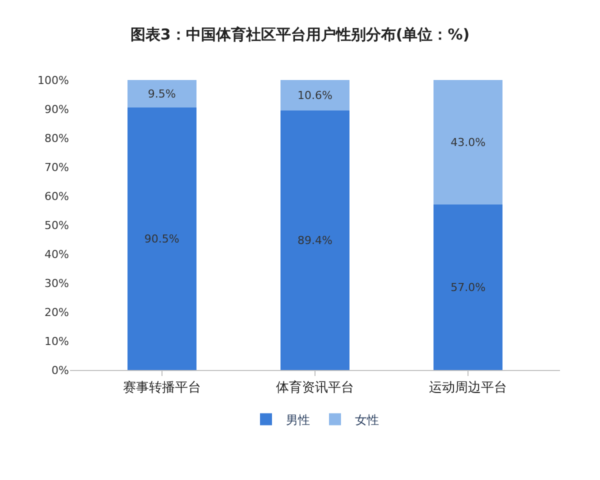  I want to click on x-tick-label: 运动周边平台, so click(468, 388).